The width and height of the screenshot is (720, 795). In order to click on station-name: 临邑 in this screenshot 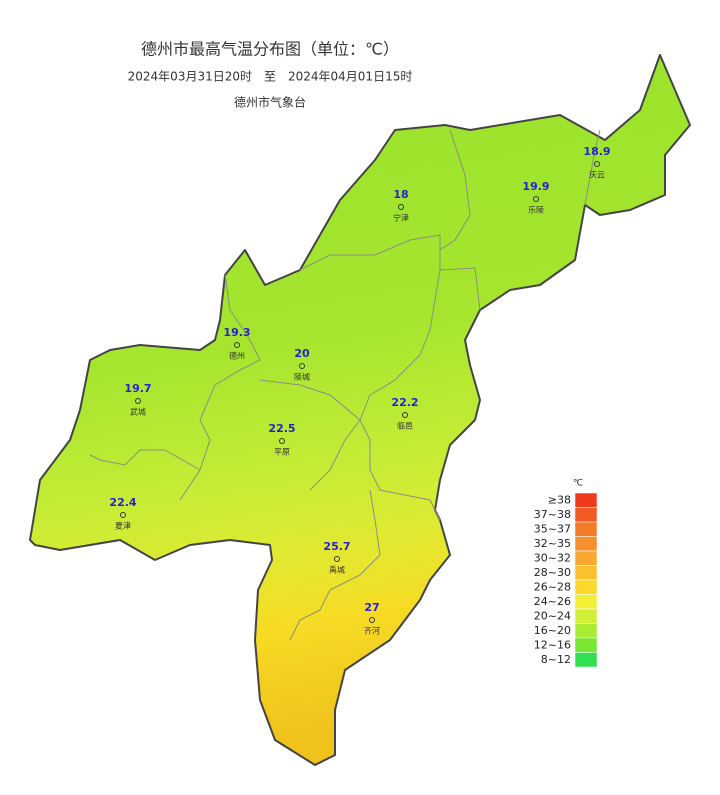, I will do `click(405, 426)`.